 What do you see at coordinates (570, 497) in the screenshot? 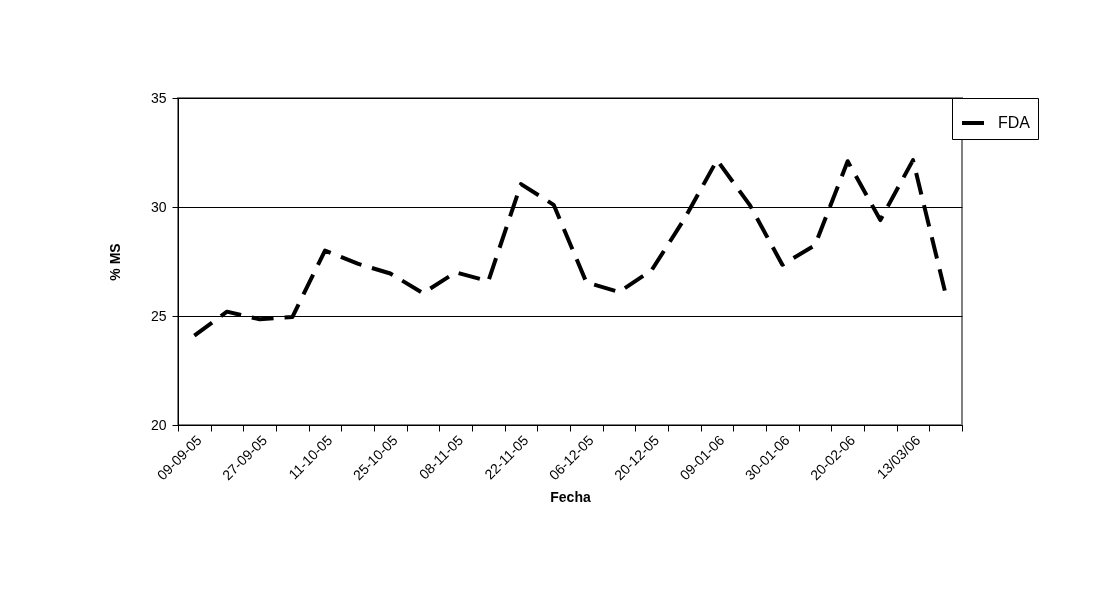
I see `x-axis-title: Fecha` at bounding box center [570, 497].